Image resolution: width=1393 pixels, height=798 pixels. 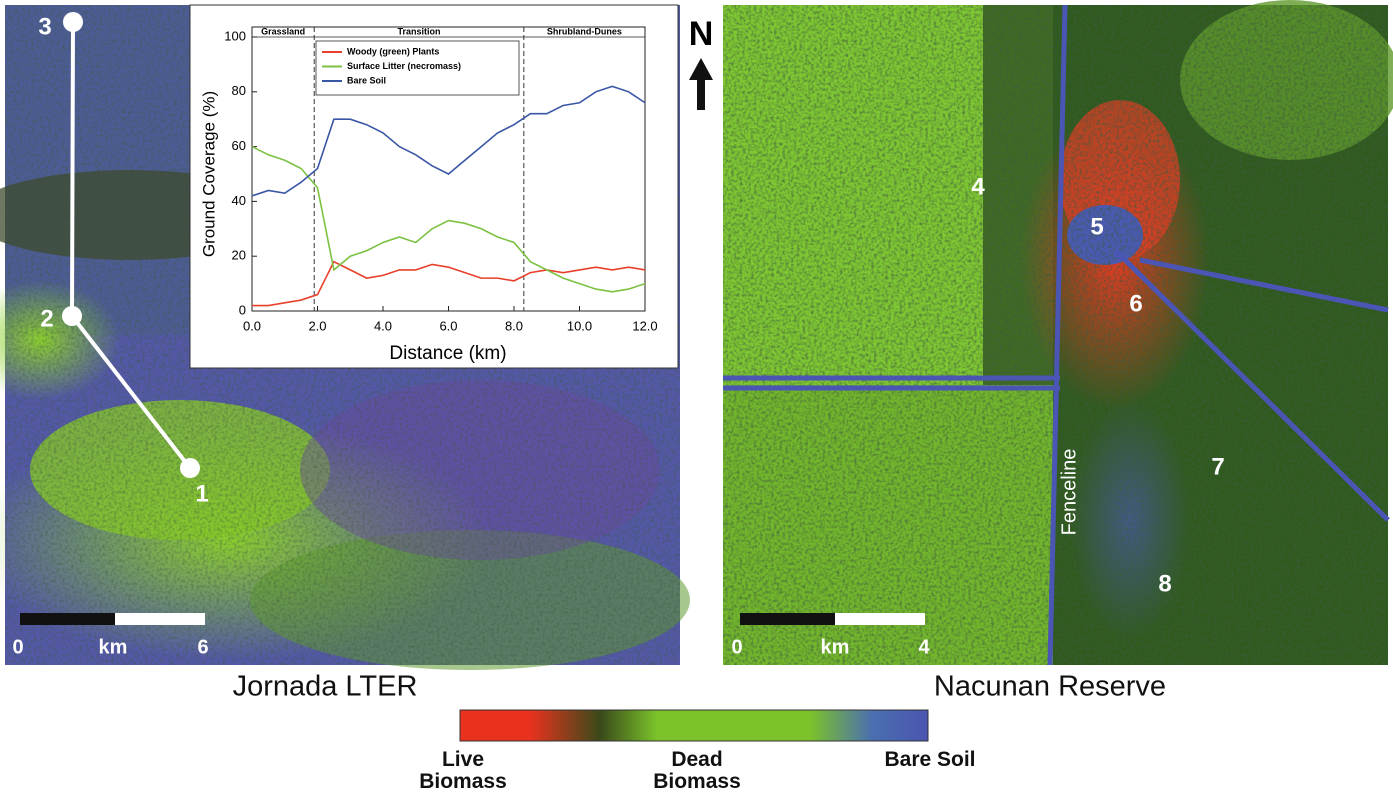 What do you see at coordinates (1069, 492) in the screenshot?
I see `fence-label: Fenceline` at bounding box center [1069, 492].